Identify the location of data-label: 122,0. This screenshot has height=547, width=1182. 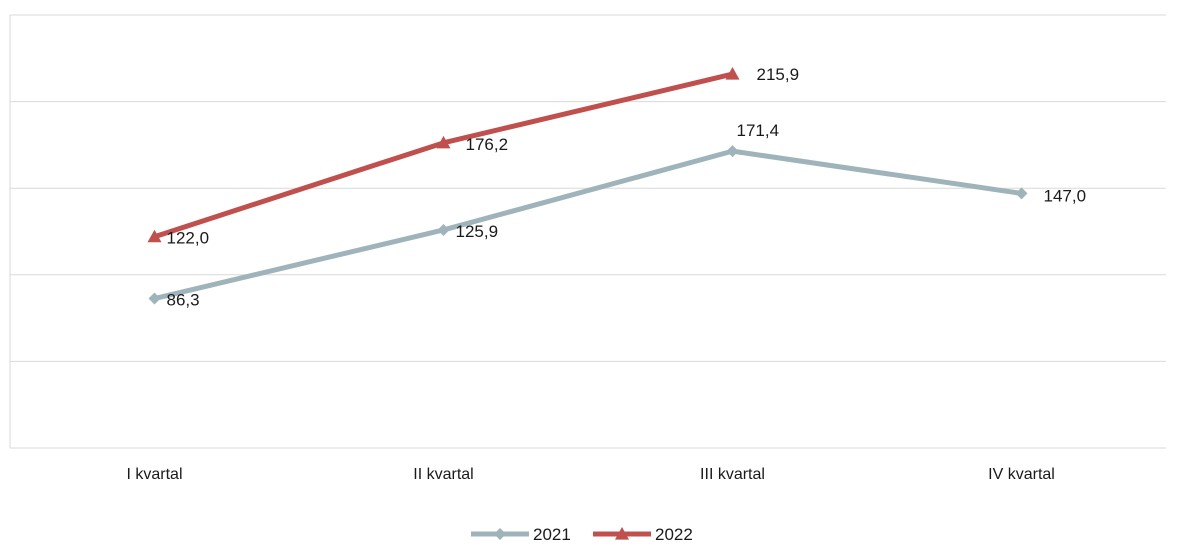
(188, 238).